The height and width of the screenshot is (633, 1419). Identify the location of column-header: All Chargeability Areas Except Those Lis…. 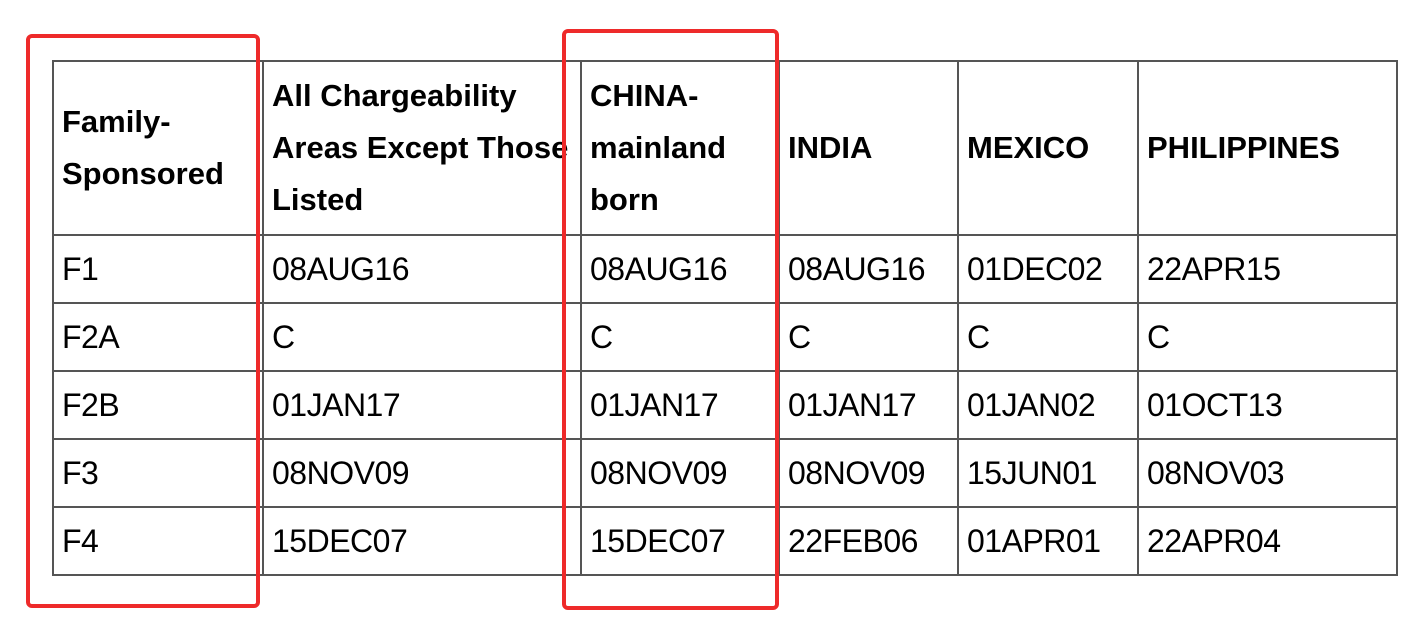
(422, 148).